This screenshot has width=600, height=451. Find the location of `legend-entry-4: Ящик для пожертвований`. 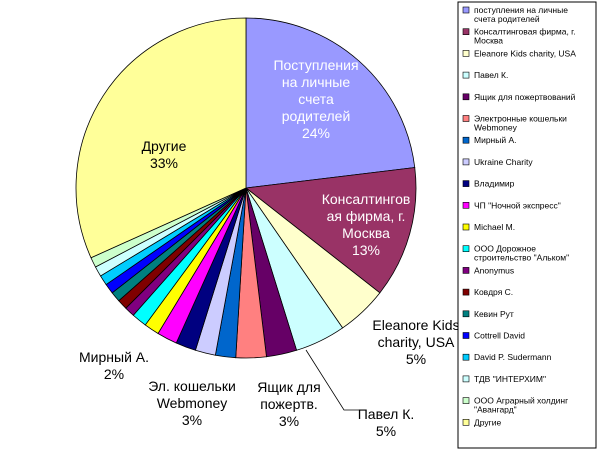

legend-entry-4: Ящик для пожертвований is located at coordinates (525, 97).